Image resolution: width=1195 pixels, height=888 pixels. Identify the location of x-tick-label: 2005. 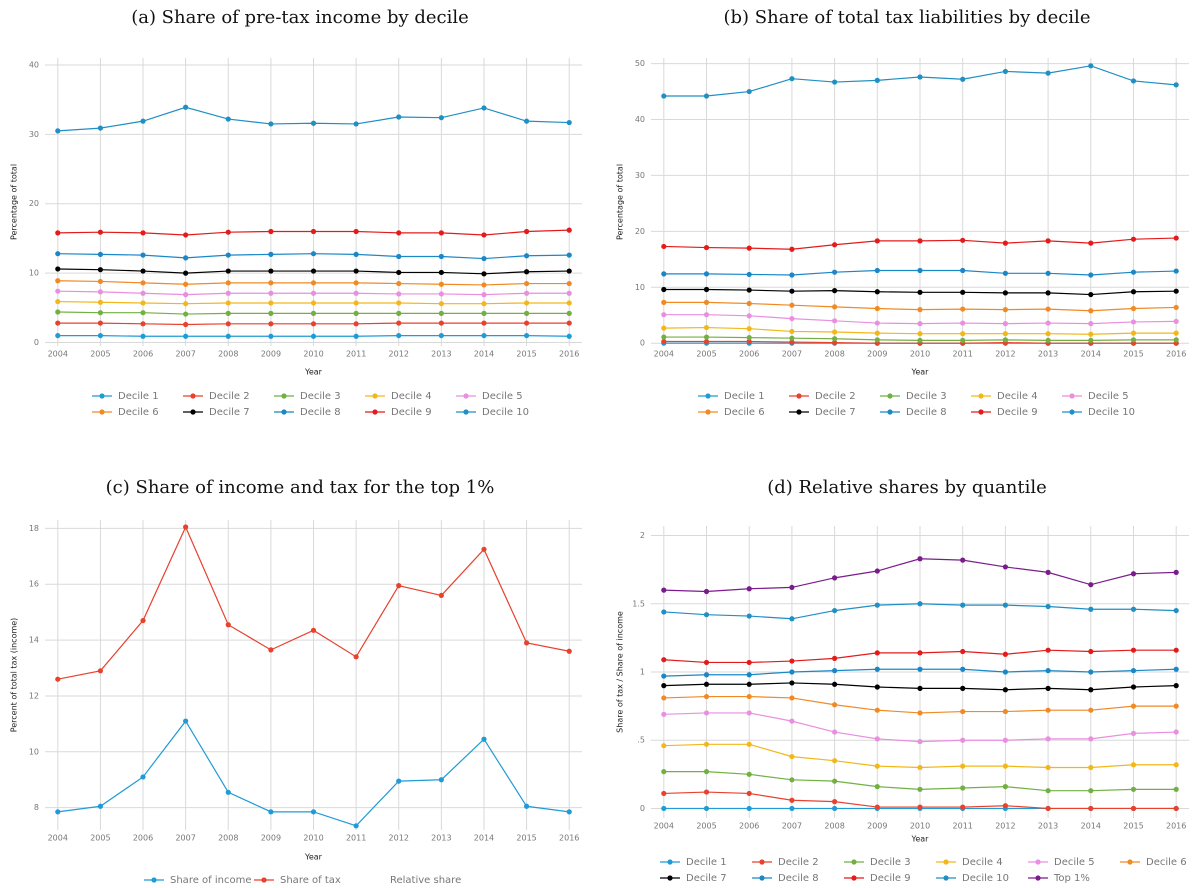
(706, 826).